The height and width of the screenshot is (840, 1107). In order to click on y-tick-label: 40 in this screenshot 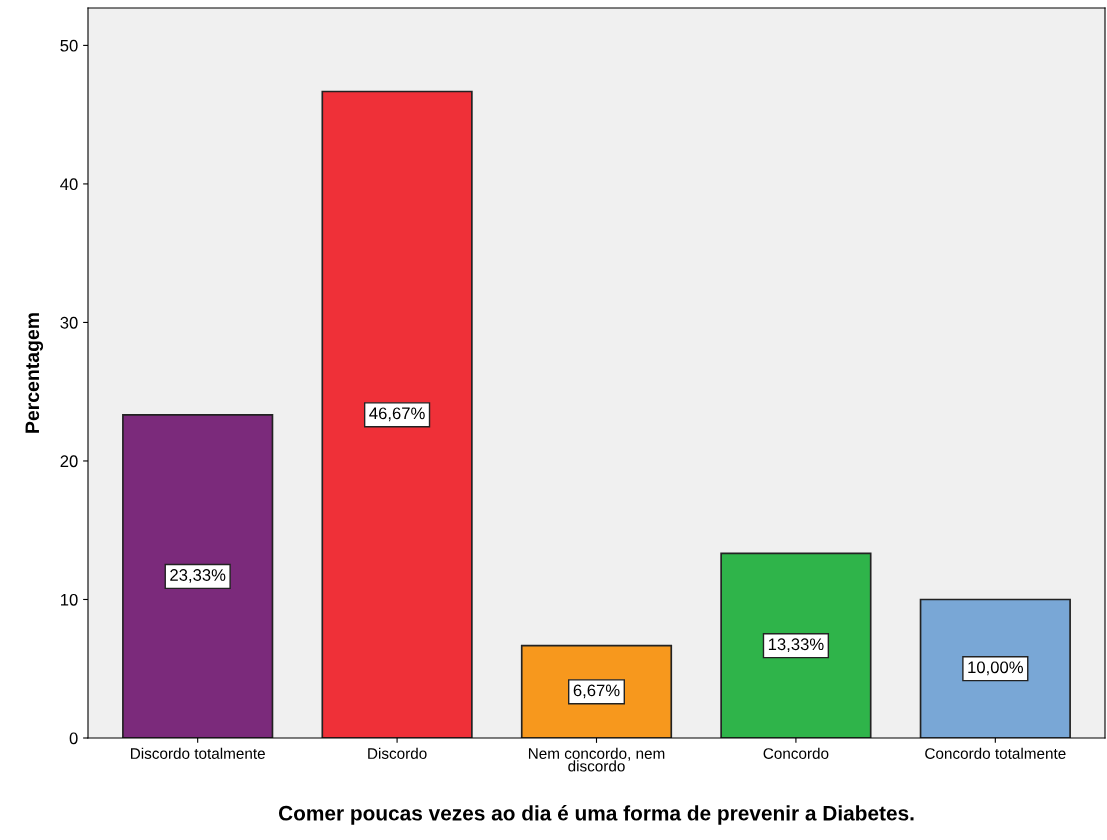, I will do `click(69, 184)`.